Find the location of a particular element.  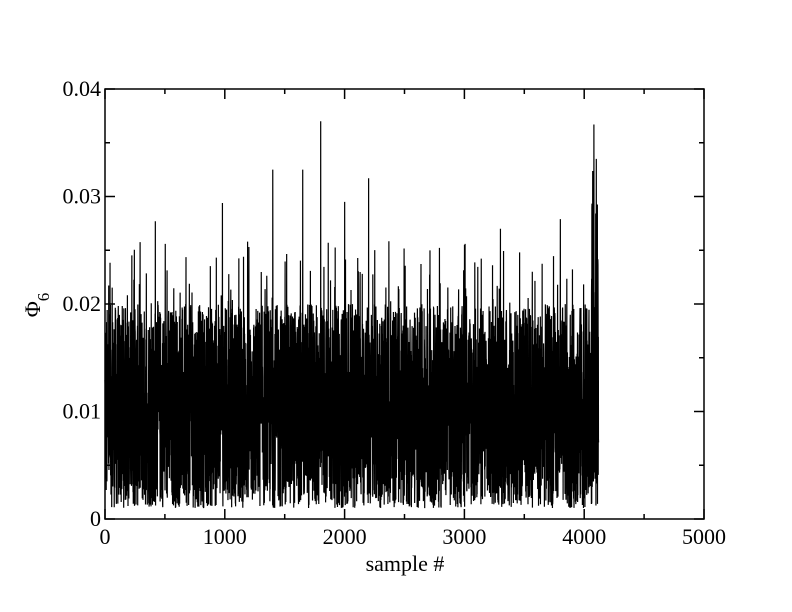

svg-text: Φ6 is located at coordinates (36, 305).